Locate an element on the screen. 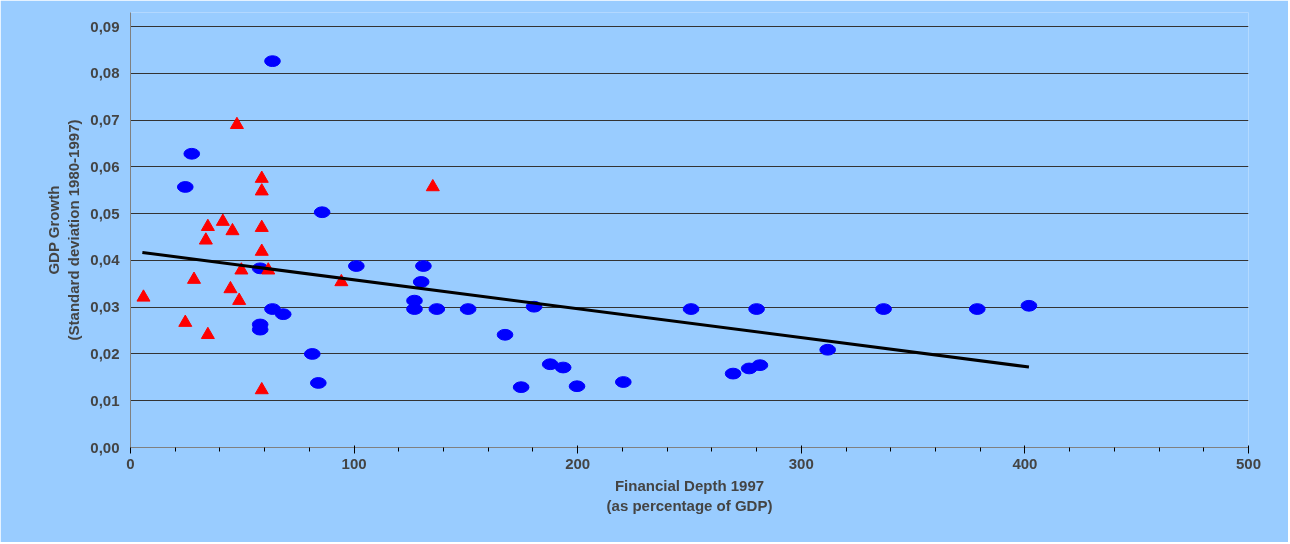  x-tick-label: 400 is located at coordinates (1025, 463).